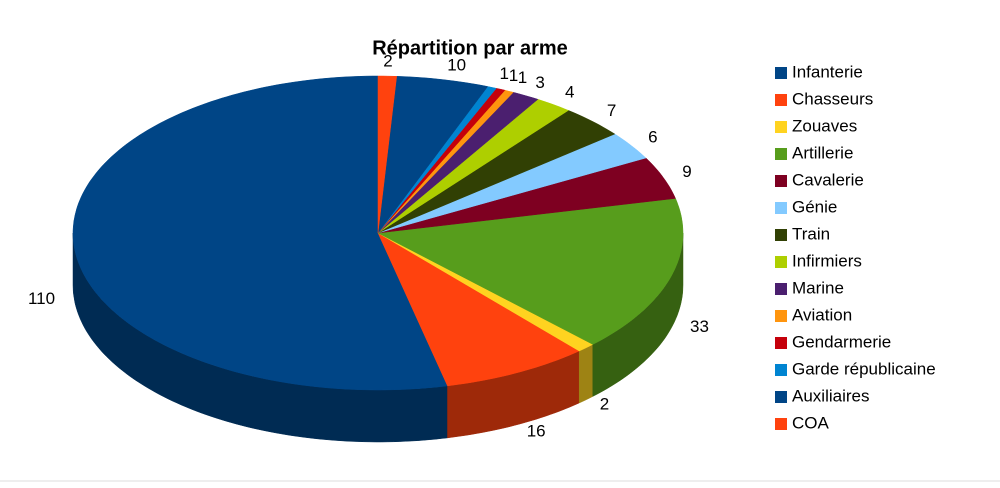 Image resolution: width=1000 pixels, height=488 pixels. What do you see at coordinates (811, 422) in the screenshot?
I see `legend-label: COA` at bounding box center [811, 422].